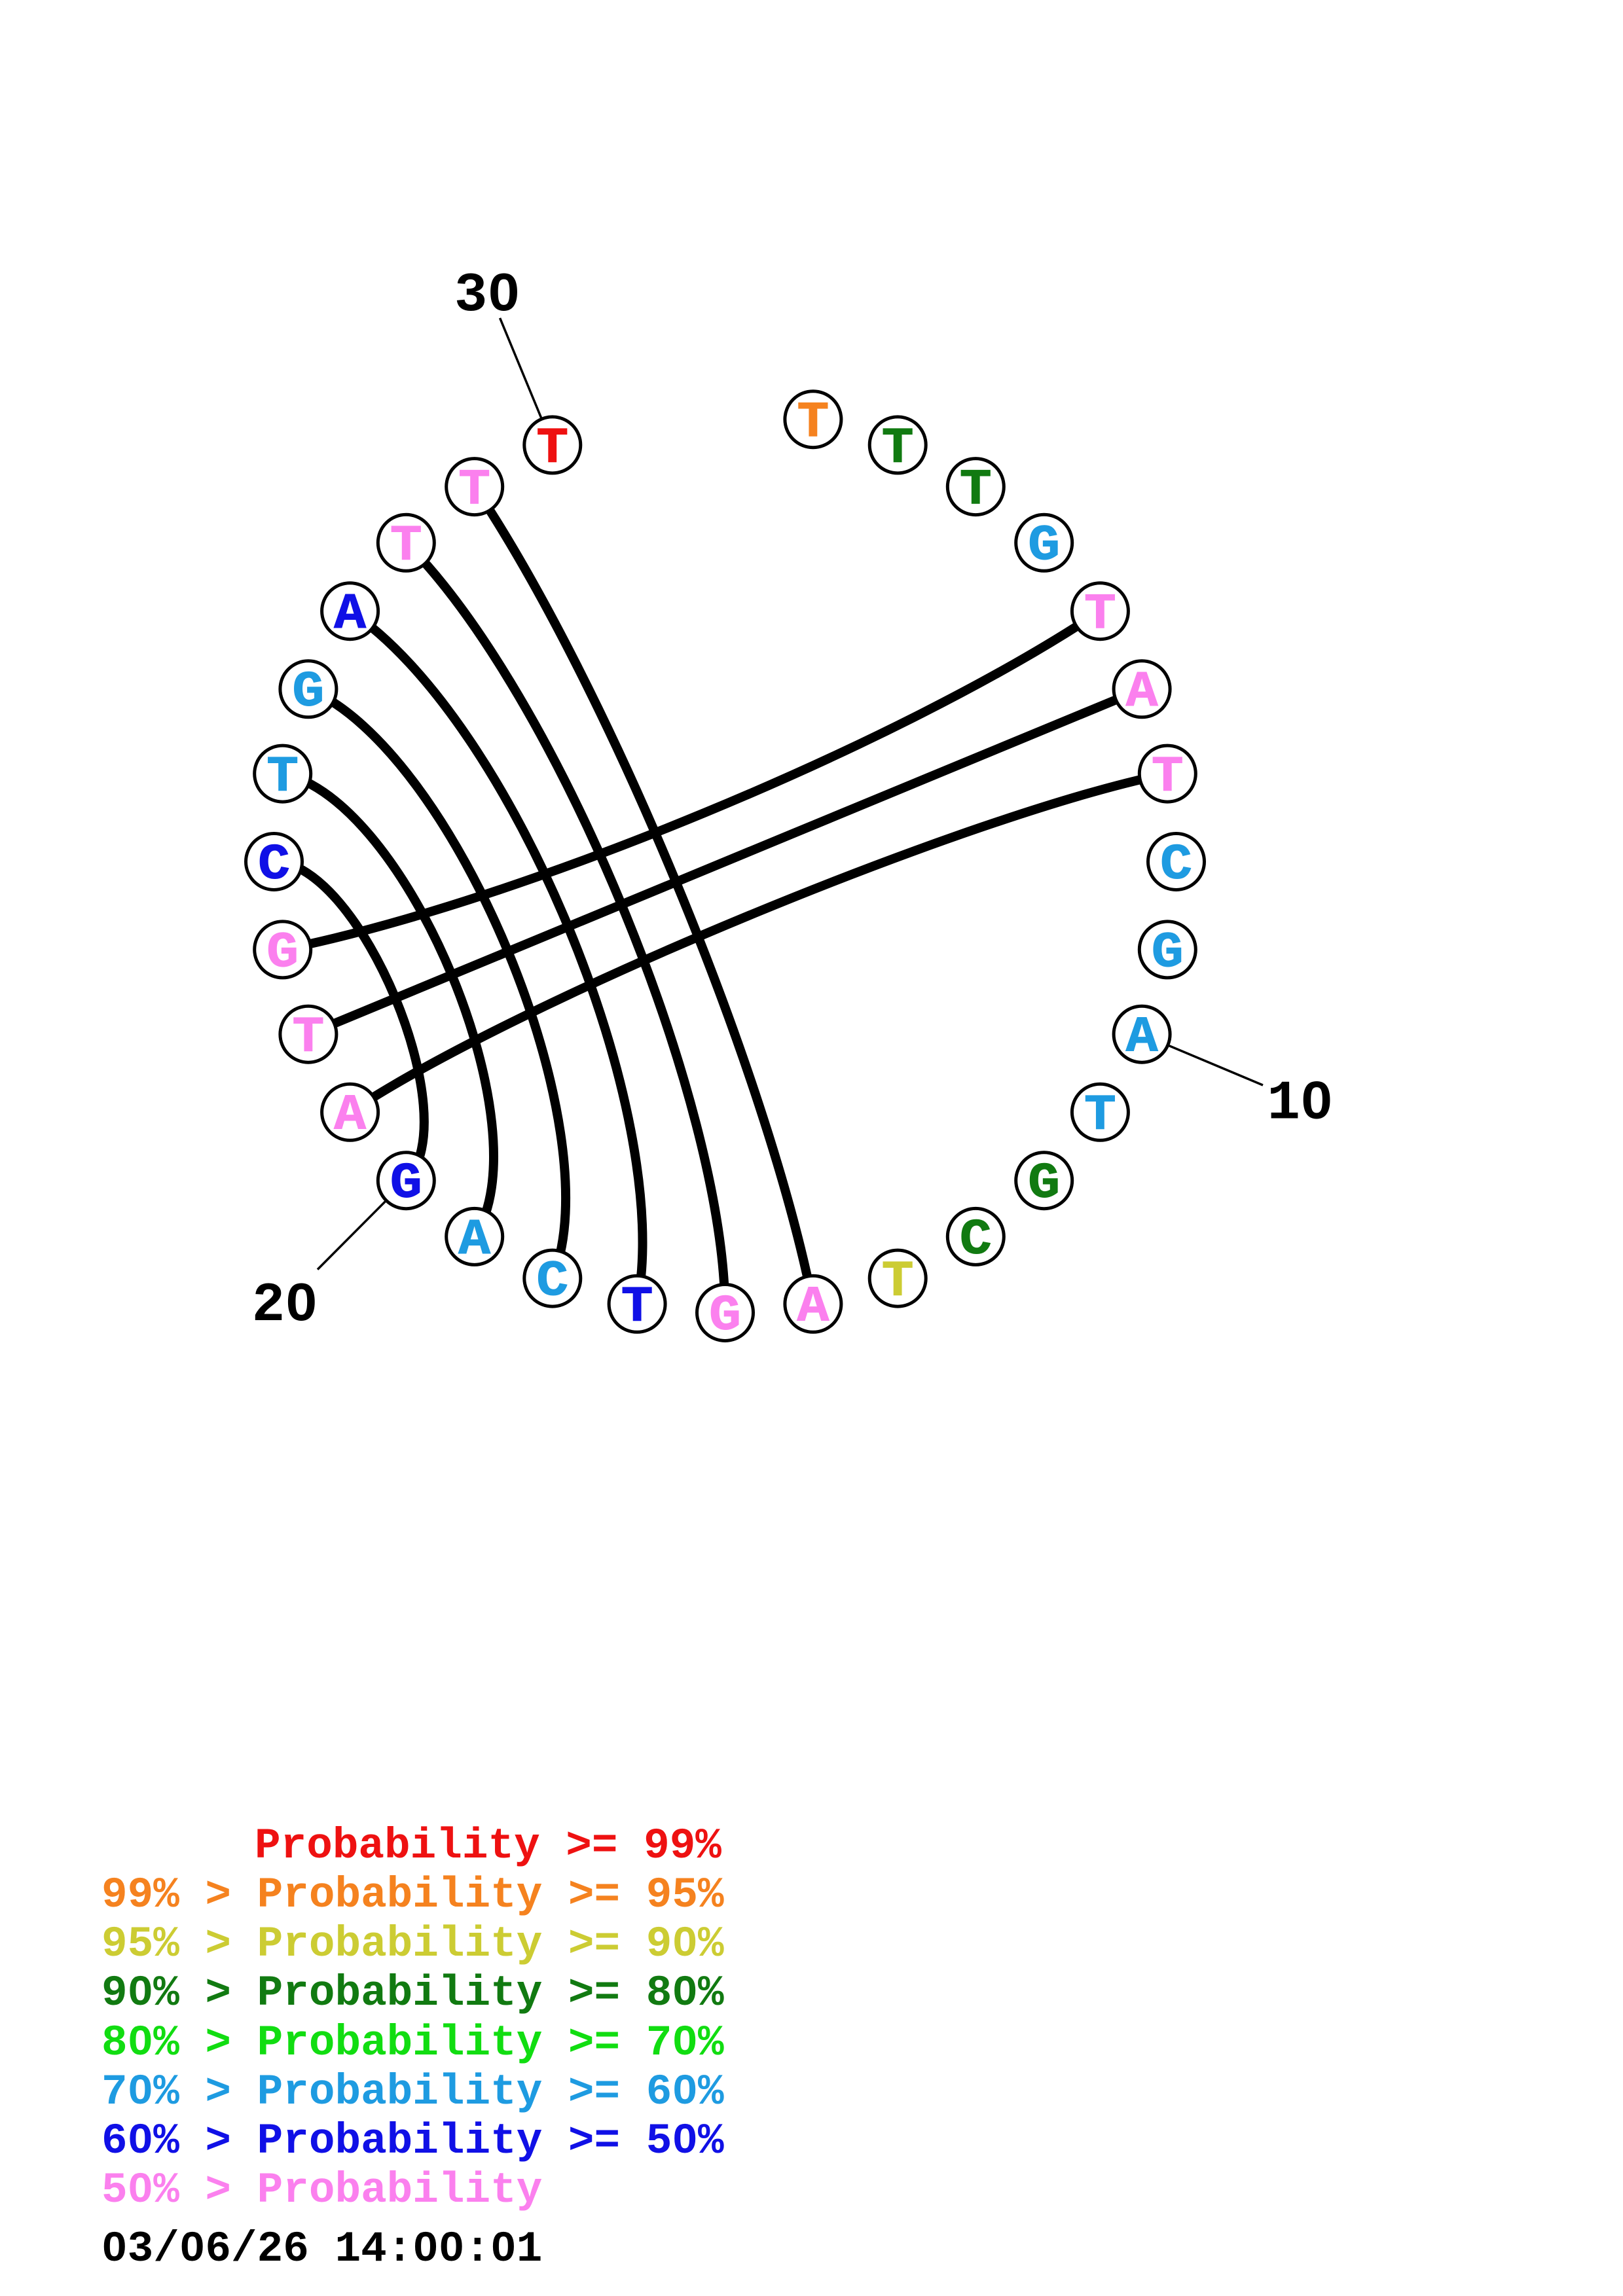 The width and height of the screenshot is (1623, 2296). What do you see at coordinates (412, 2092) in the screenshot?
I see `svg-text: 70% > Probability >= 60%` at bounding box center [412, 2092].